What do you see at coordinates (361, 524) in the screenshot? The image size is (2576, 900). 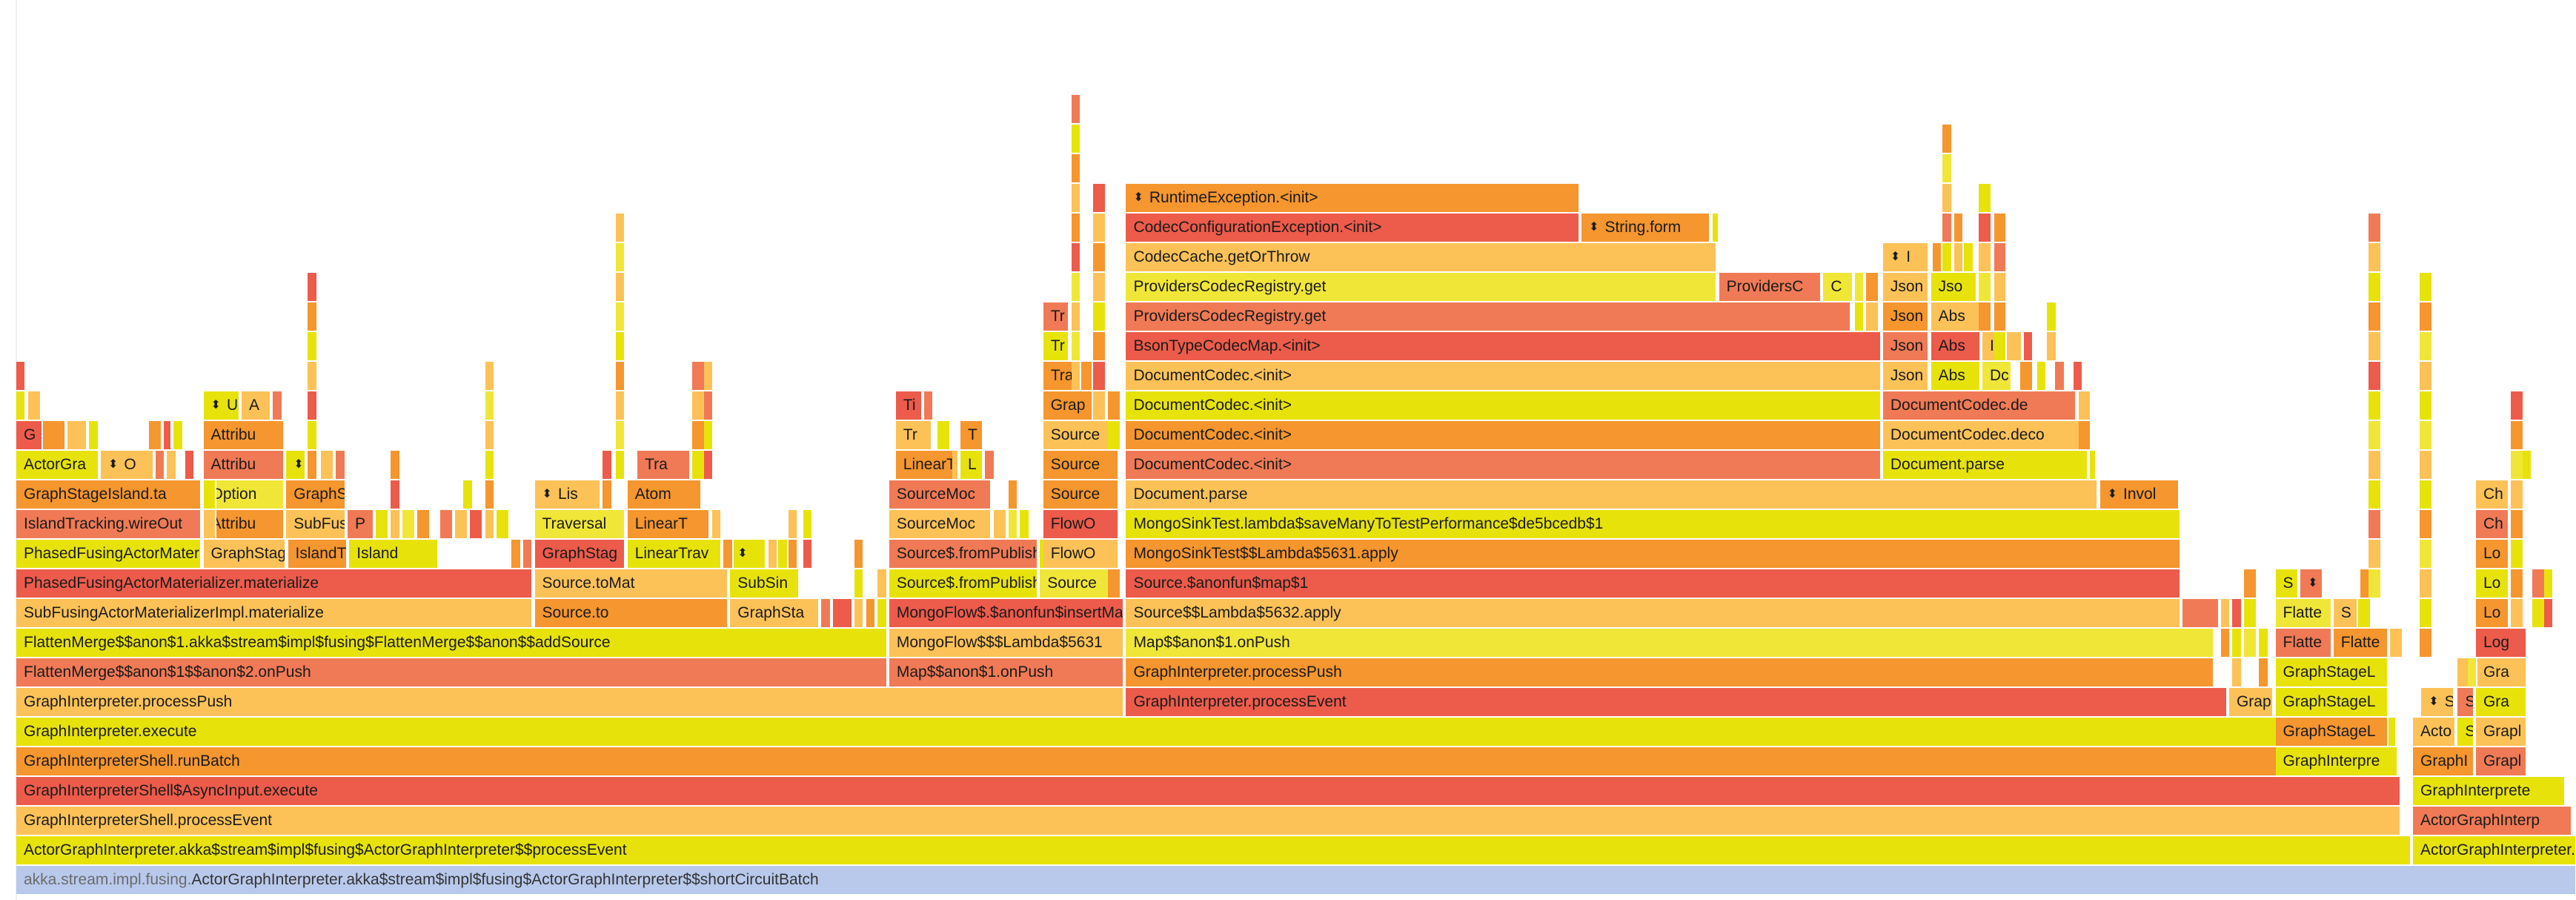 I see `flame-frame: P` at bounding box center [361, 524].